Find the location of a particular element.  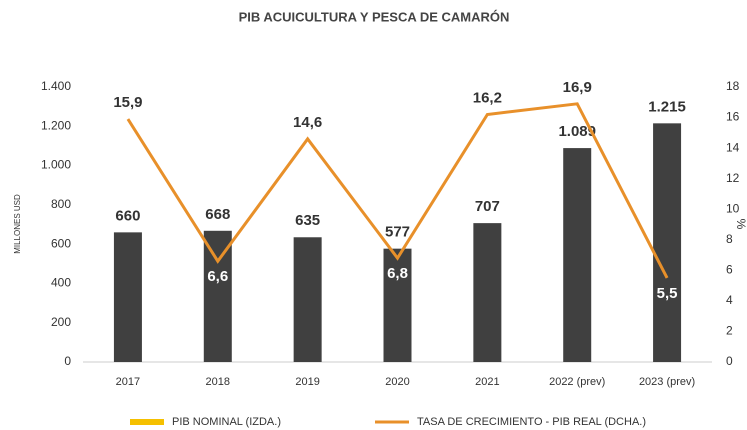

x-tick-label: 2019 is located at coordinates (307, 382).